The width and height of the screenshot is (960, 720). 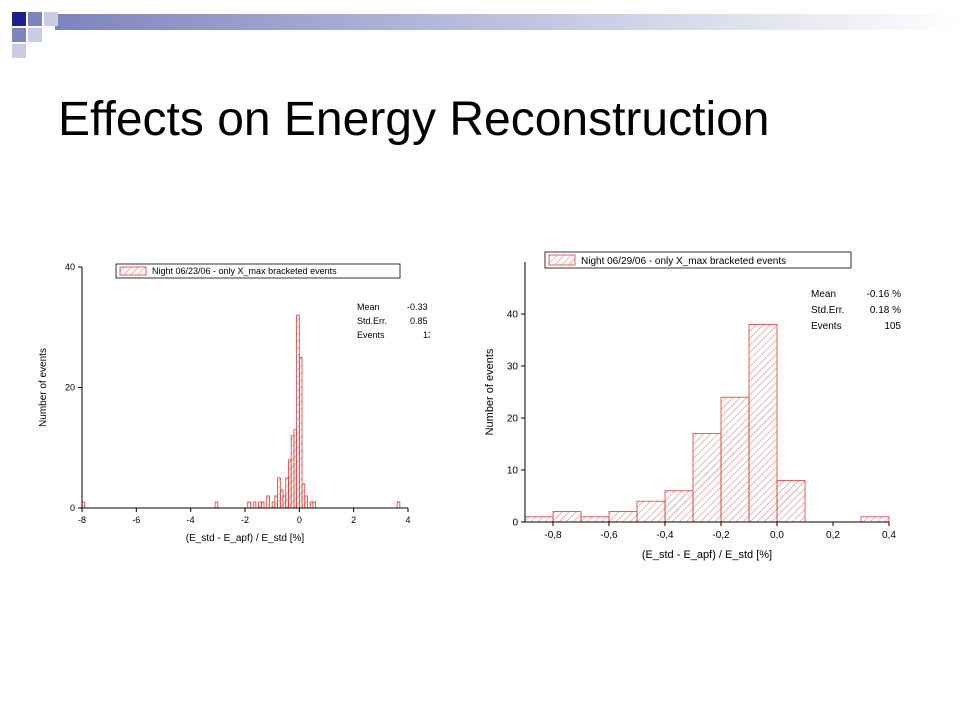 I want to click on stat-value: -0.16 %, so click(x=884, y=294).